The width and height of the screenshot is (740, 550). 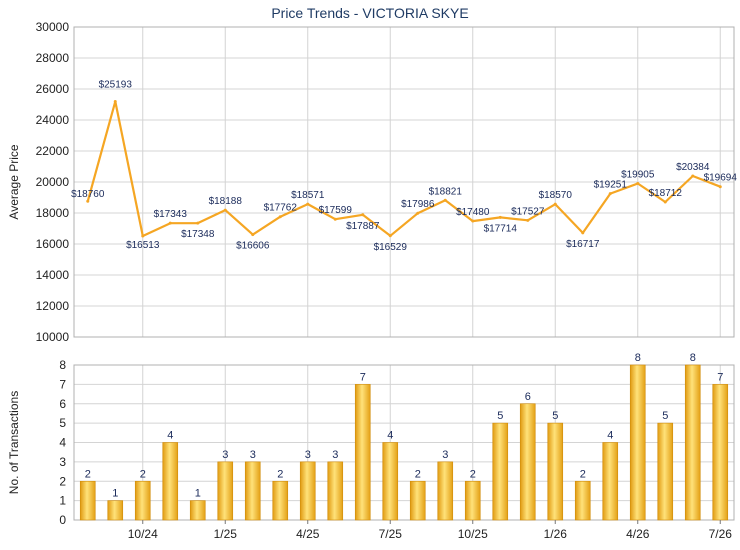 What do you see at coordinates (62, 501) in the screenshot?
I see `bar-y-tick-label: 1` at bounding box center [62, 501].